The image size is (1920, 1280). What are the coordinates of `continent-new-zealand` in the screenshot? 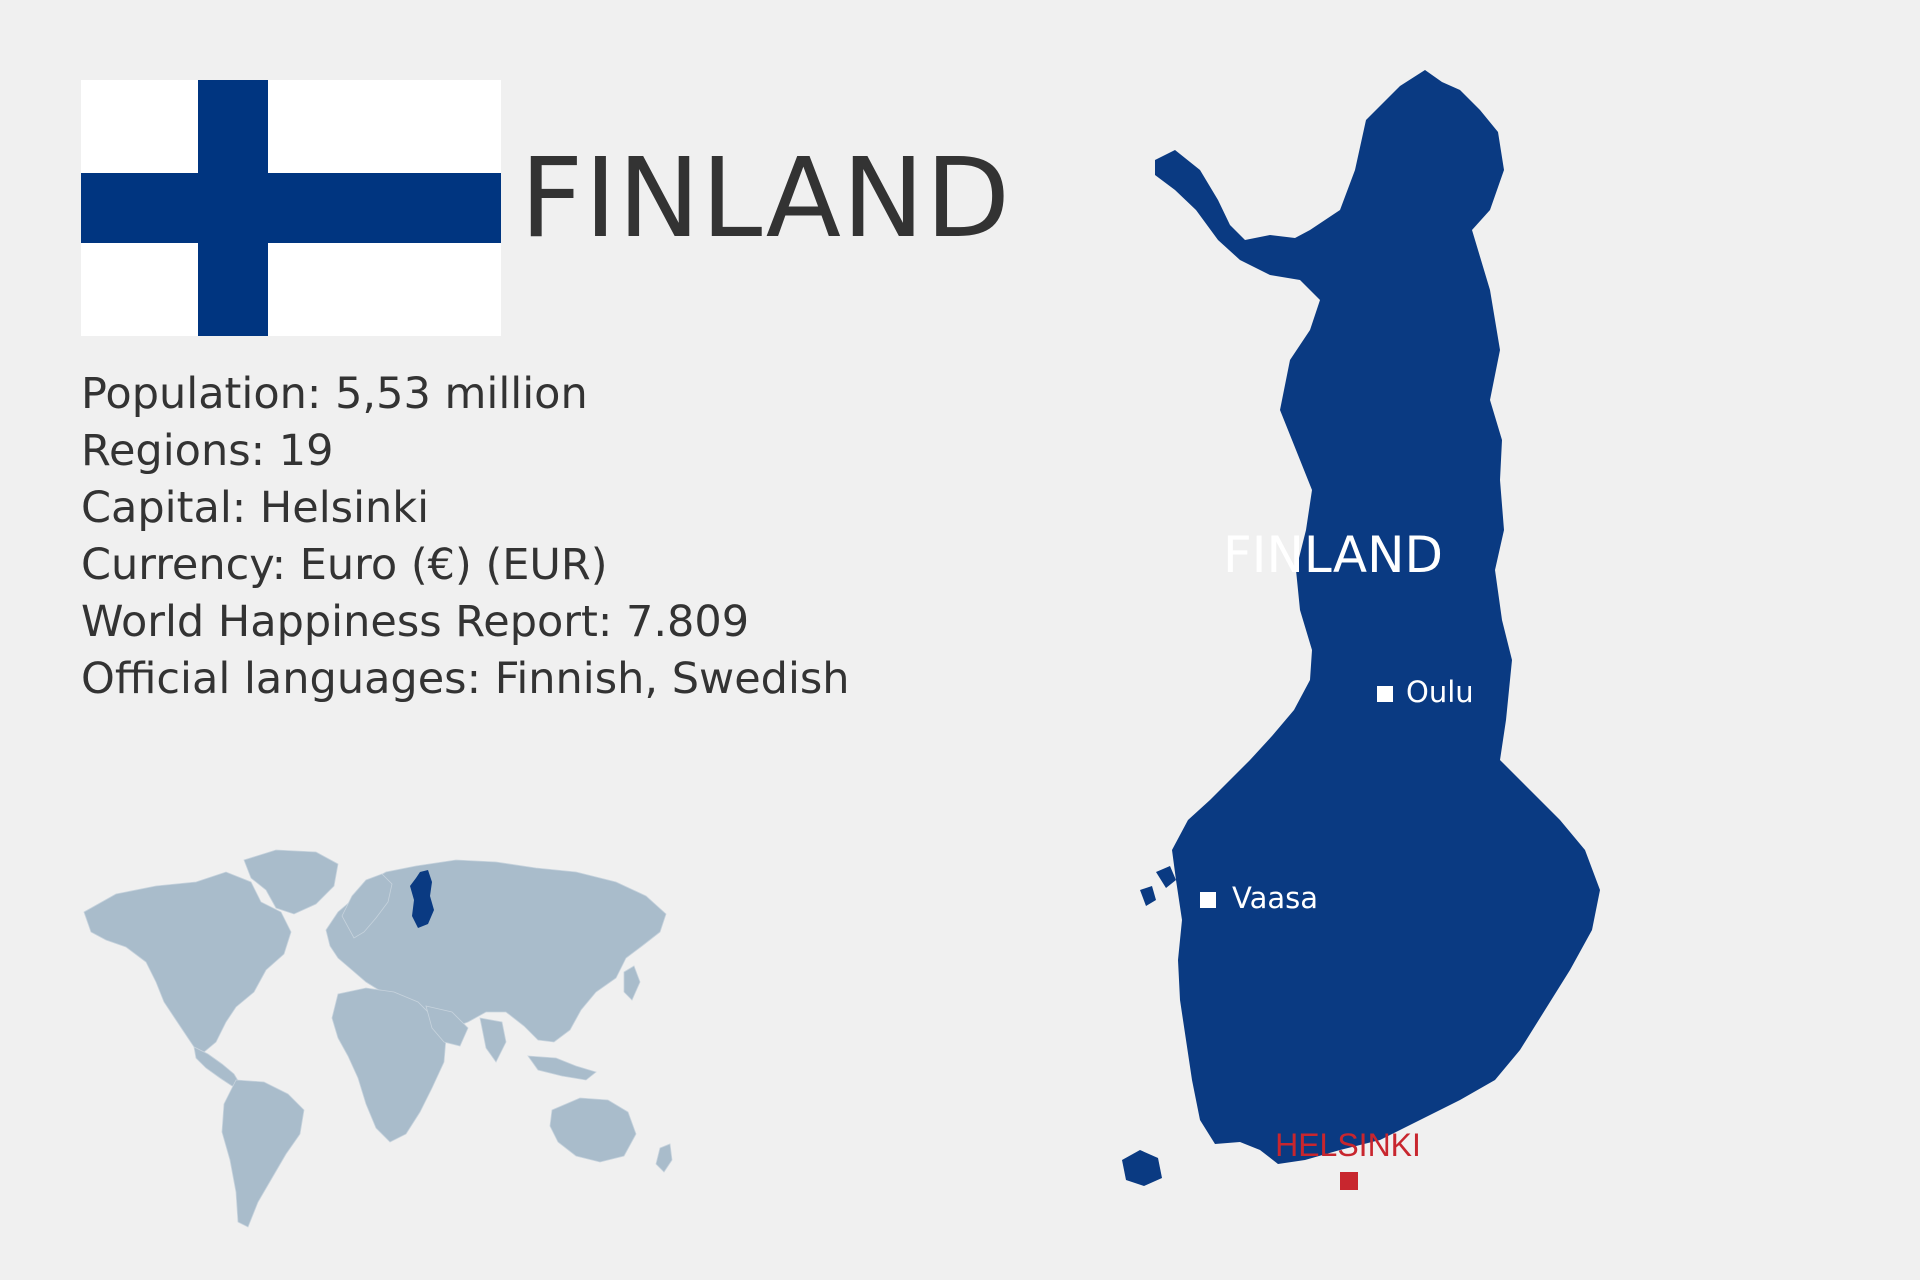 It's located at (664, 1158).